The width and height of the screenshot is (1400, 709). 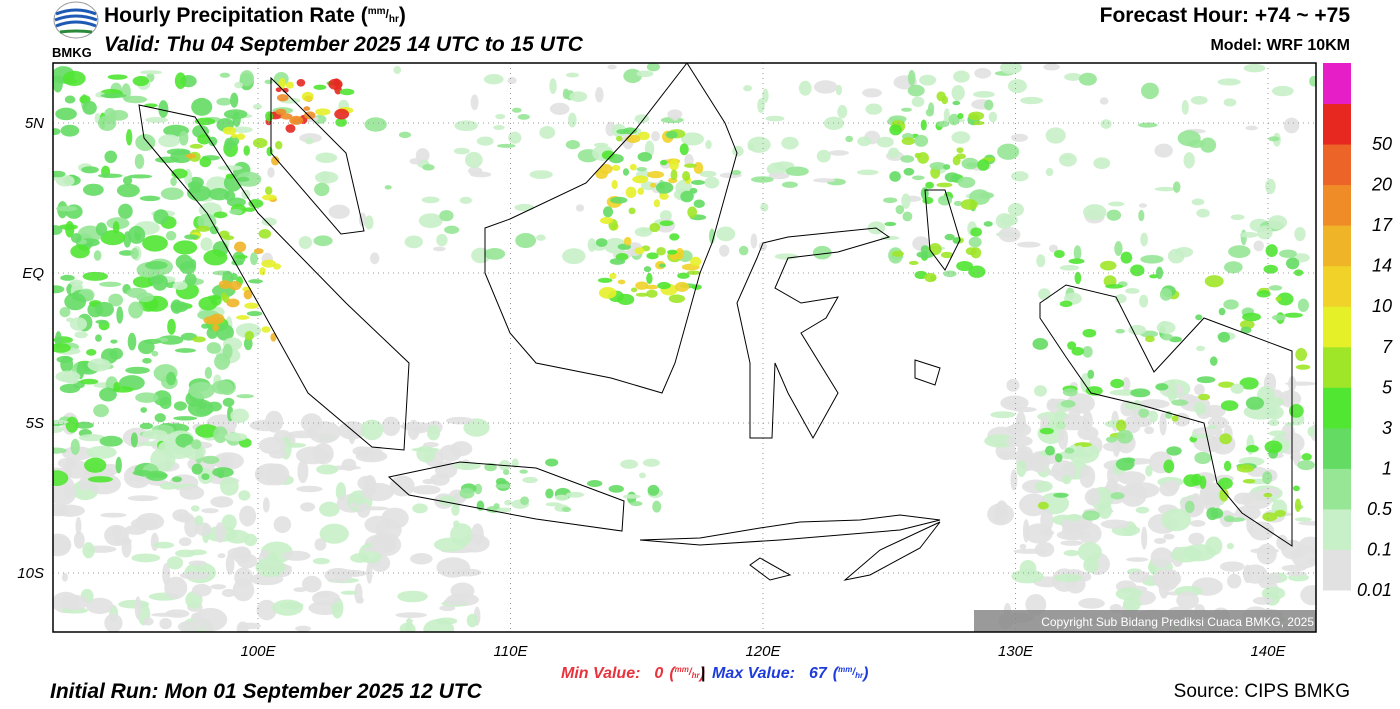 I want to click on title: Hourly Precipitation Rate (mm/hr), so click(x=255, y=15).